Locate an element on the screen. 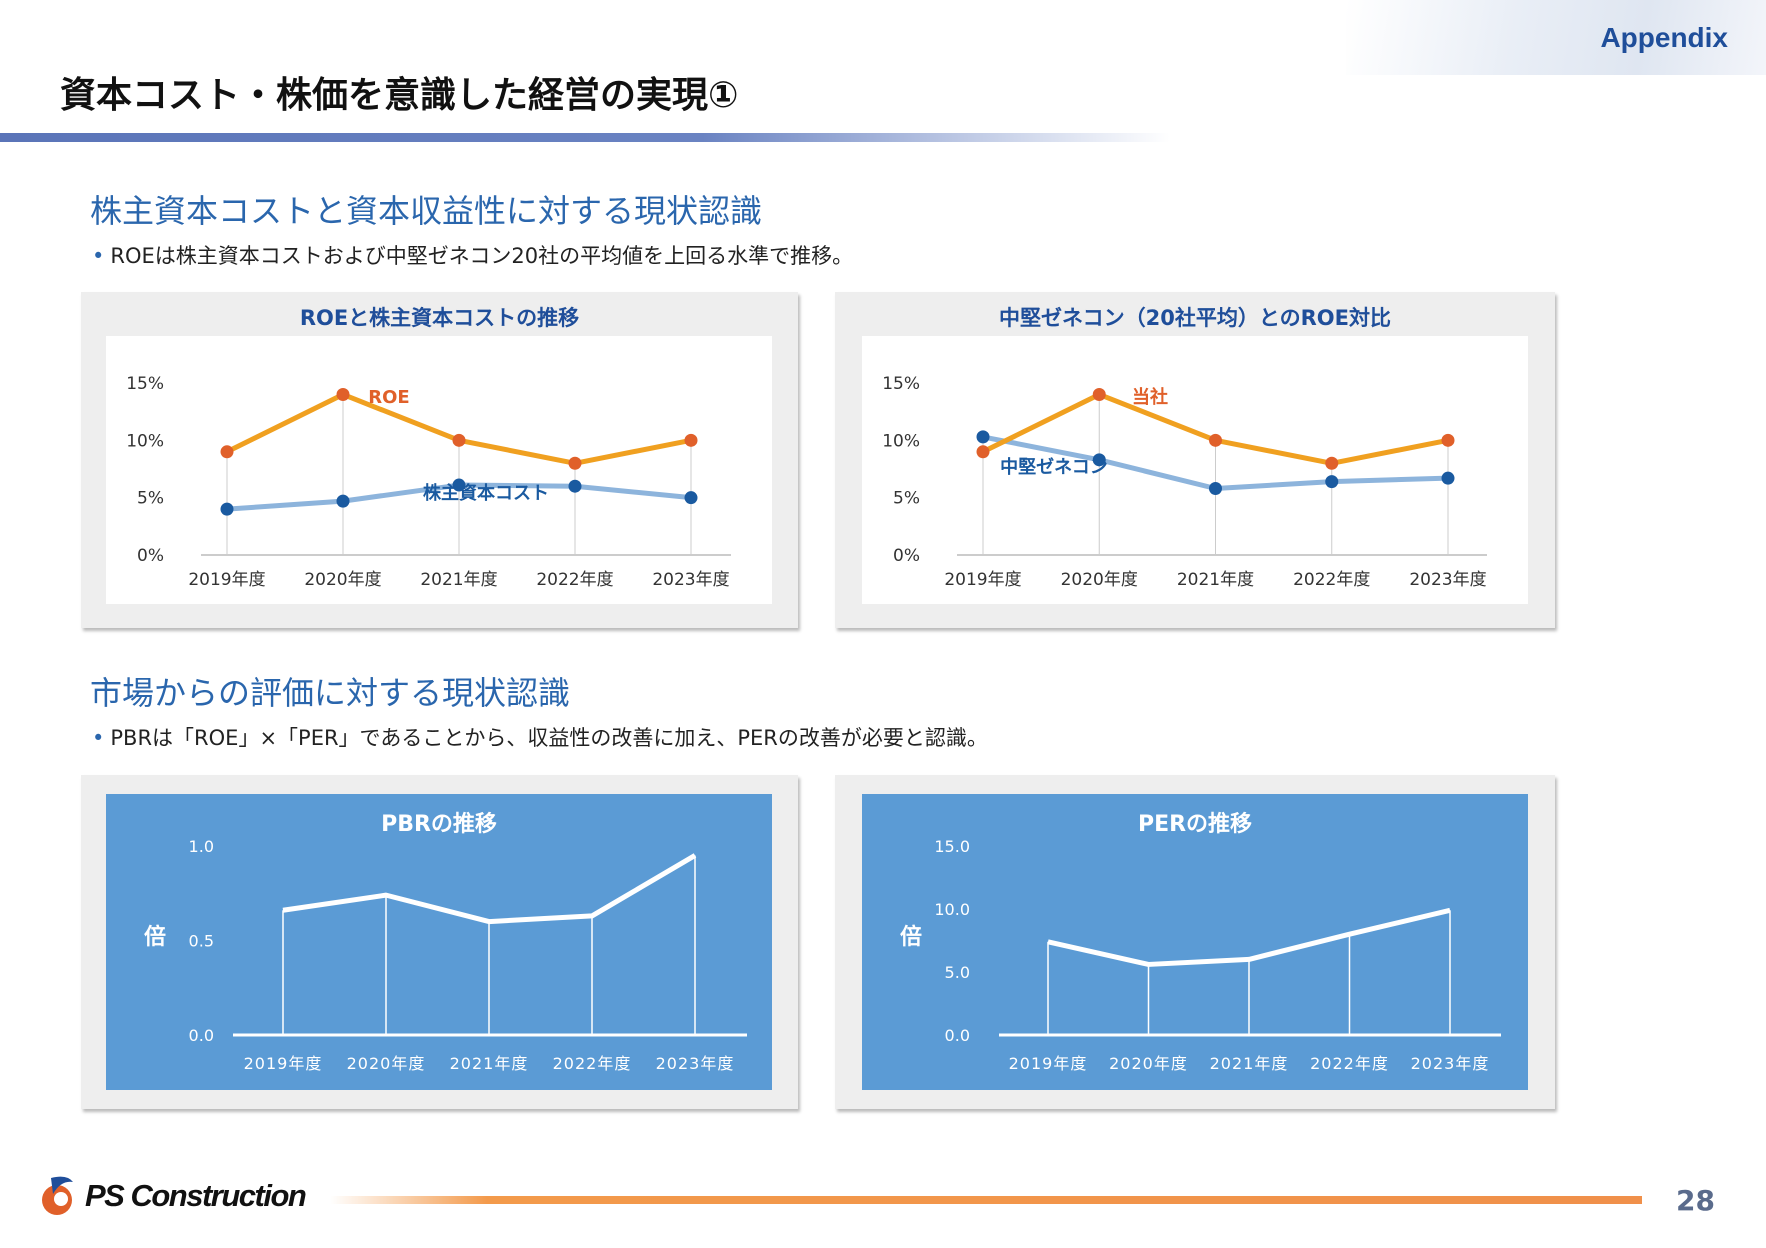  pbr-chart: 0.0 0.5 1.0 2019年度 2020年度 2021年度 2022年度 2023年度 倍 is located at coordinates (445, 955).